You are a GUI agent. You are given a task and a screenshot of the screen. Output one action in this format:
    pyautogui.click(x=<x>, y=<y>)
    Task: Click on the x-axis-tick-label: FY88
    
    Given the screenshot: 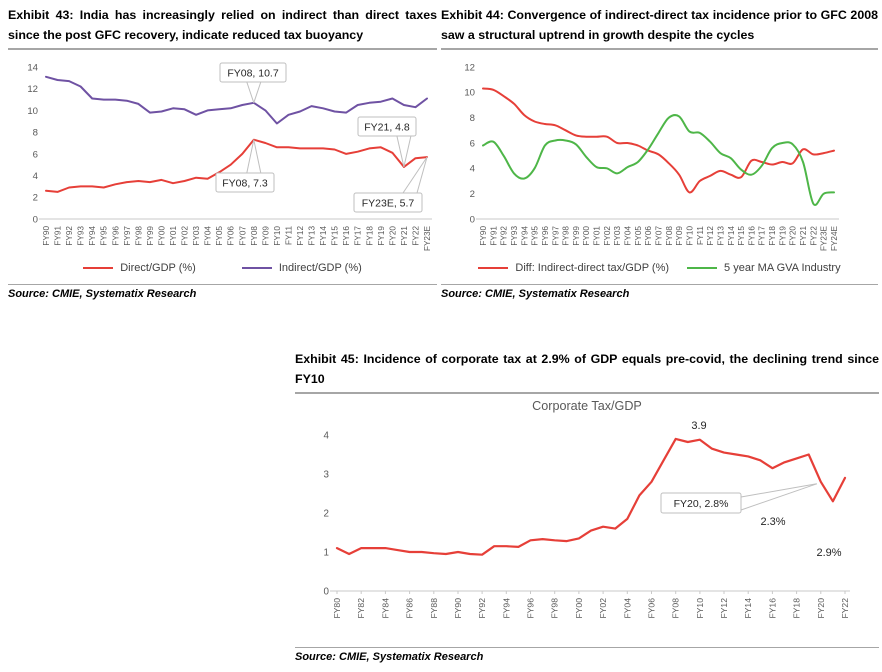 What is the action you would take?
    pyautogui.click(x=434, y=608)
    